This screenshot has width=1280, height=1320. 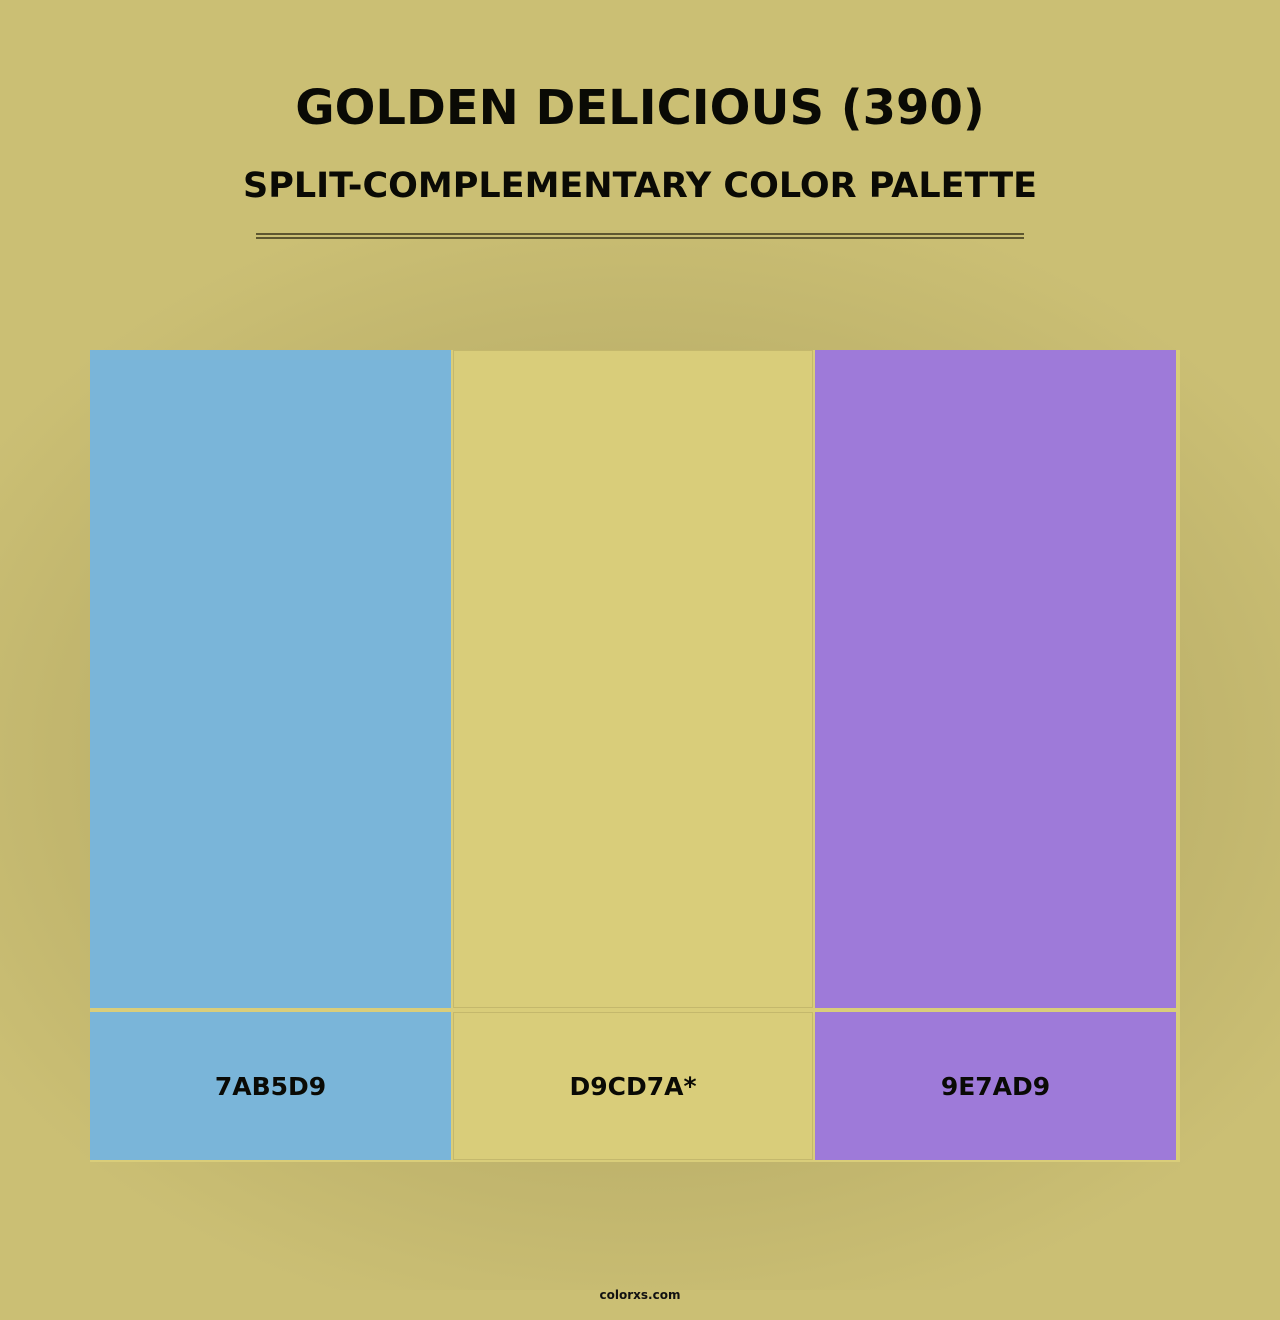 What do you see at coordinates (640, 186) in the screenshot?
I see `page-subtitle: SPLIT-COMPLEMENTARY COLOR PALETTE` at bounding box center [640, 186].